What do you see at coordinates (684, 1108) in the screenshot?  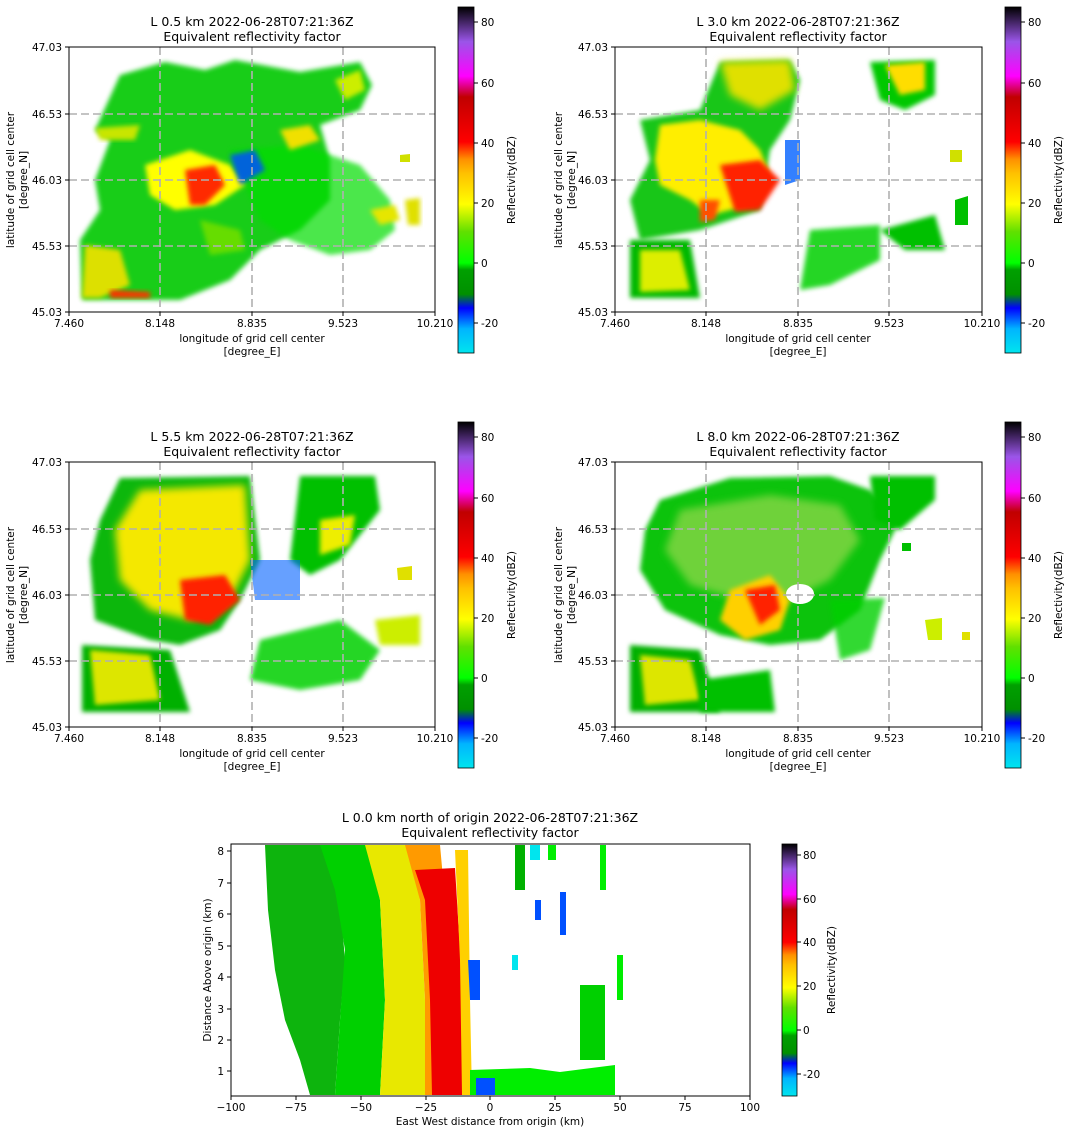 I see `x-tick-label: 75` at bounding box center [684, 1108].